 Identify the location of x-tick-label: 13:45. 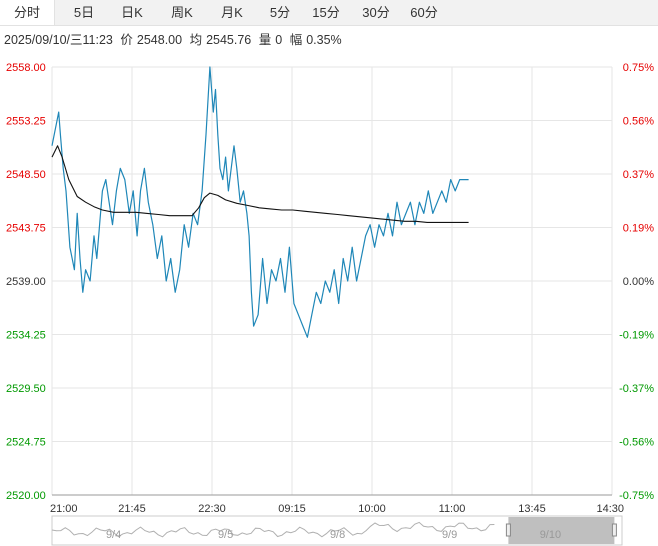
(532, 509).